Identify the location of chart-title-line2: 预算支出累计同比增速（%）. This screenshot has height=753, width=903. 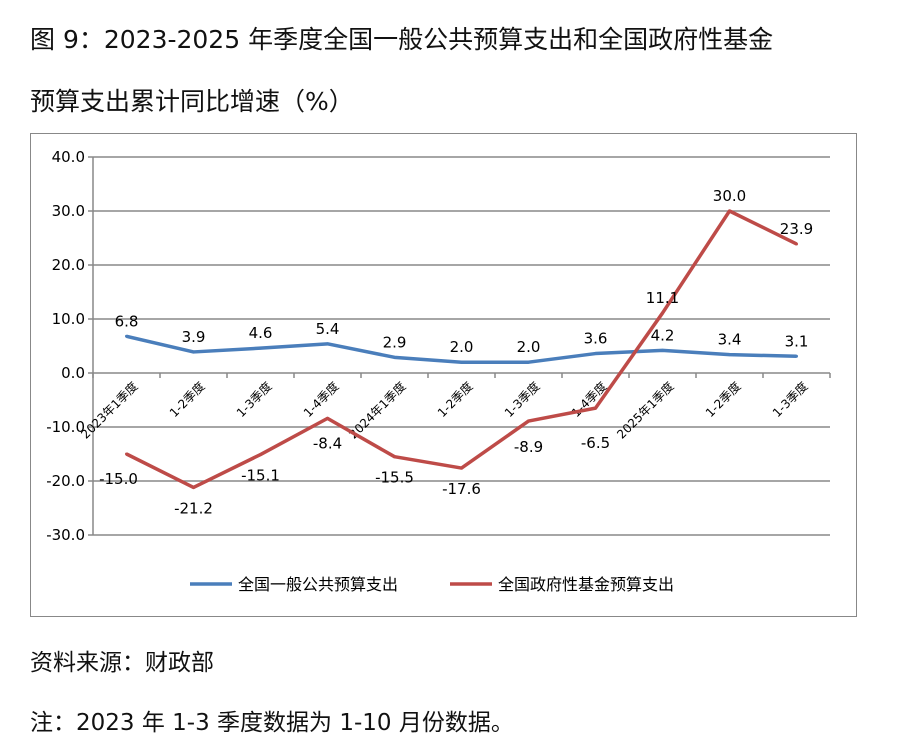
(192, 101).